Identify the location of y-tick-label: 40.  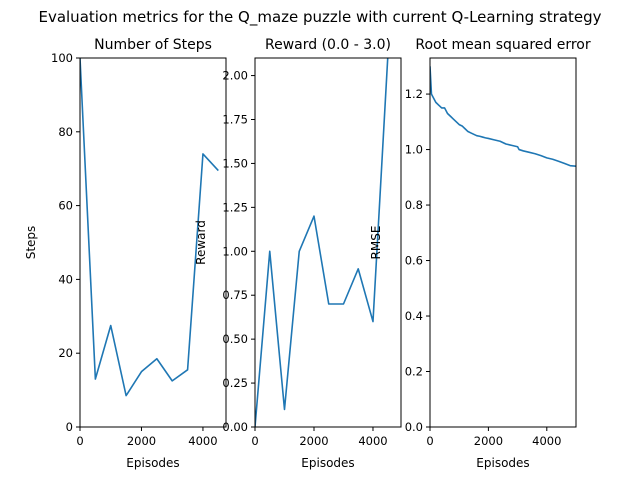
(65, 279).